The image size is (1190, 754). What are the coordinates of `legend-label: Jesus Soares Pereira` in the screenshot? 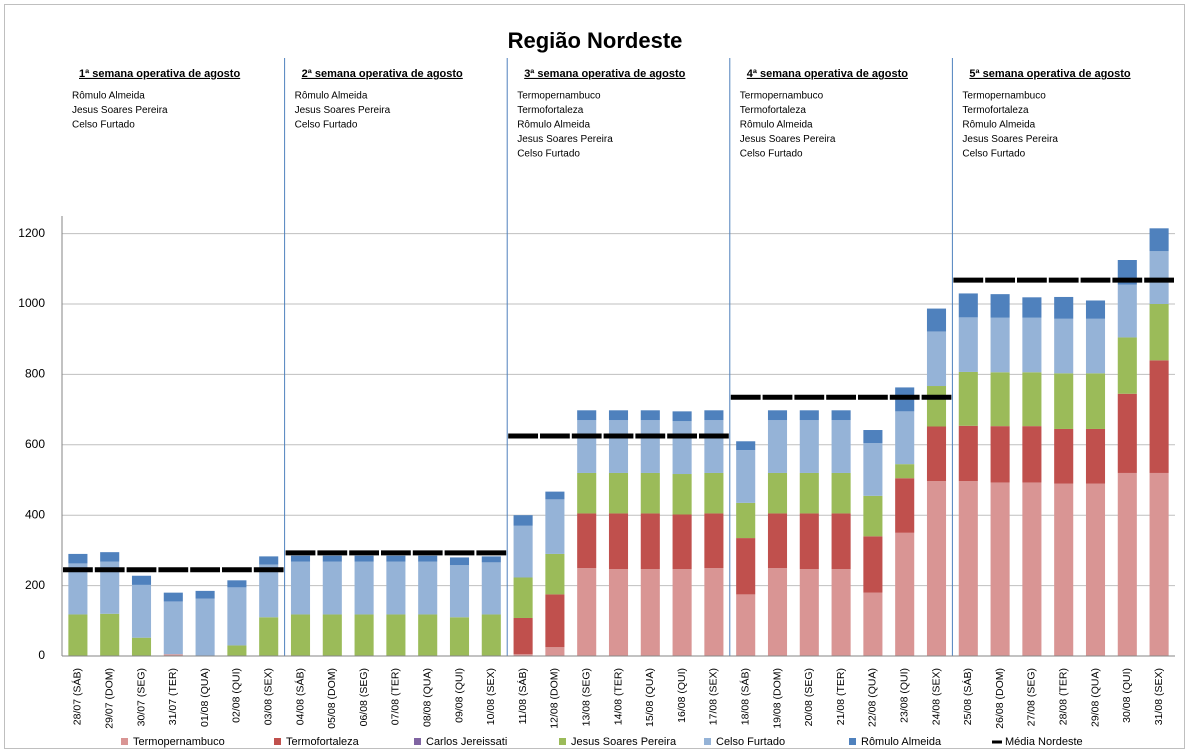 It's located at (624, 742).